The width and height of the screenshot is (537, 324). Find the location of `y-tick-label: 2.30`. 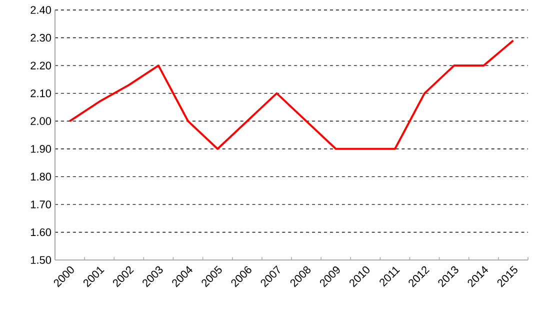

y-tick-label: 2.30 is located at coordinates (41, 38).